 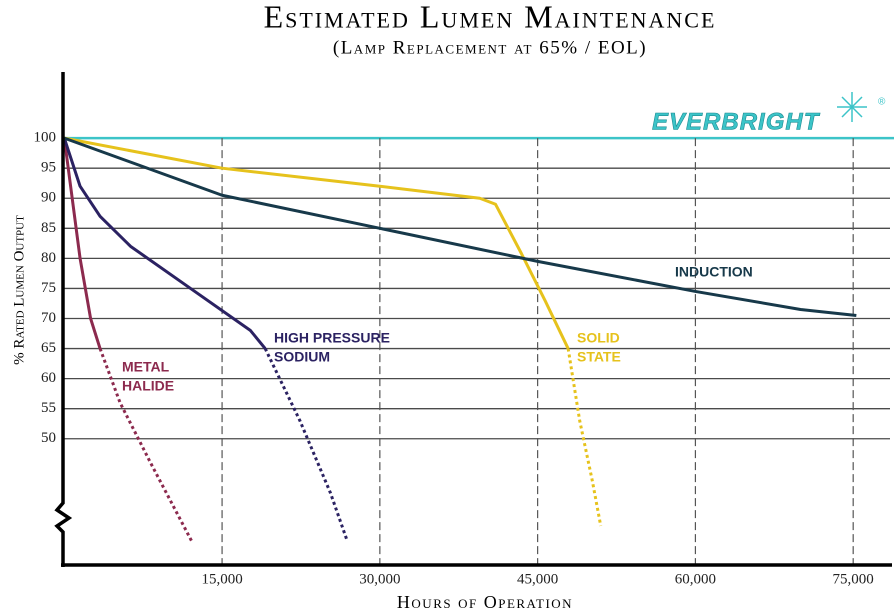 What do you see at coordinates (490, 17) in the screenshot?
I see `chart-title: Estimated Lumen Maintenance` at bounding box center [490, 17].